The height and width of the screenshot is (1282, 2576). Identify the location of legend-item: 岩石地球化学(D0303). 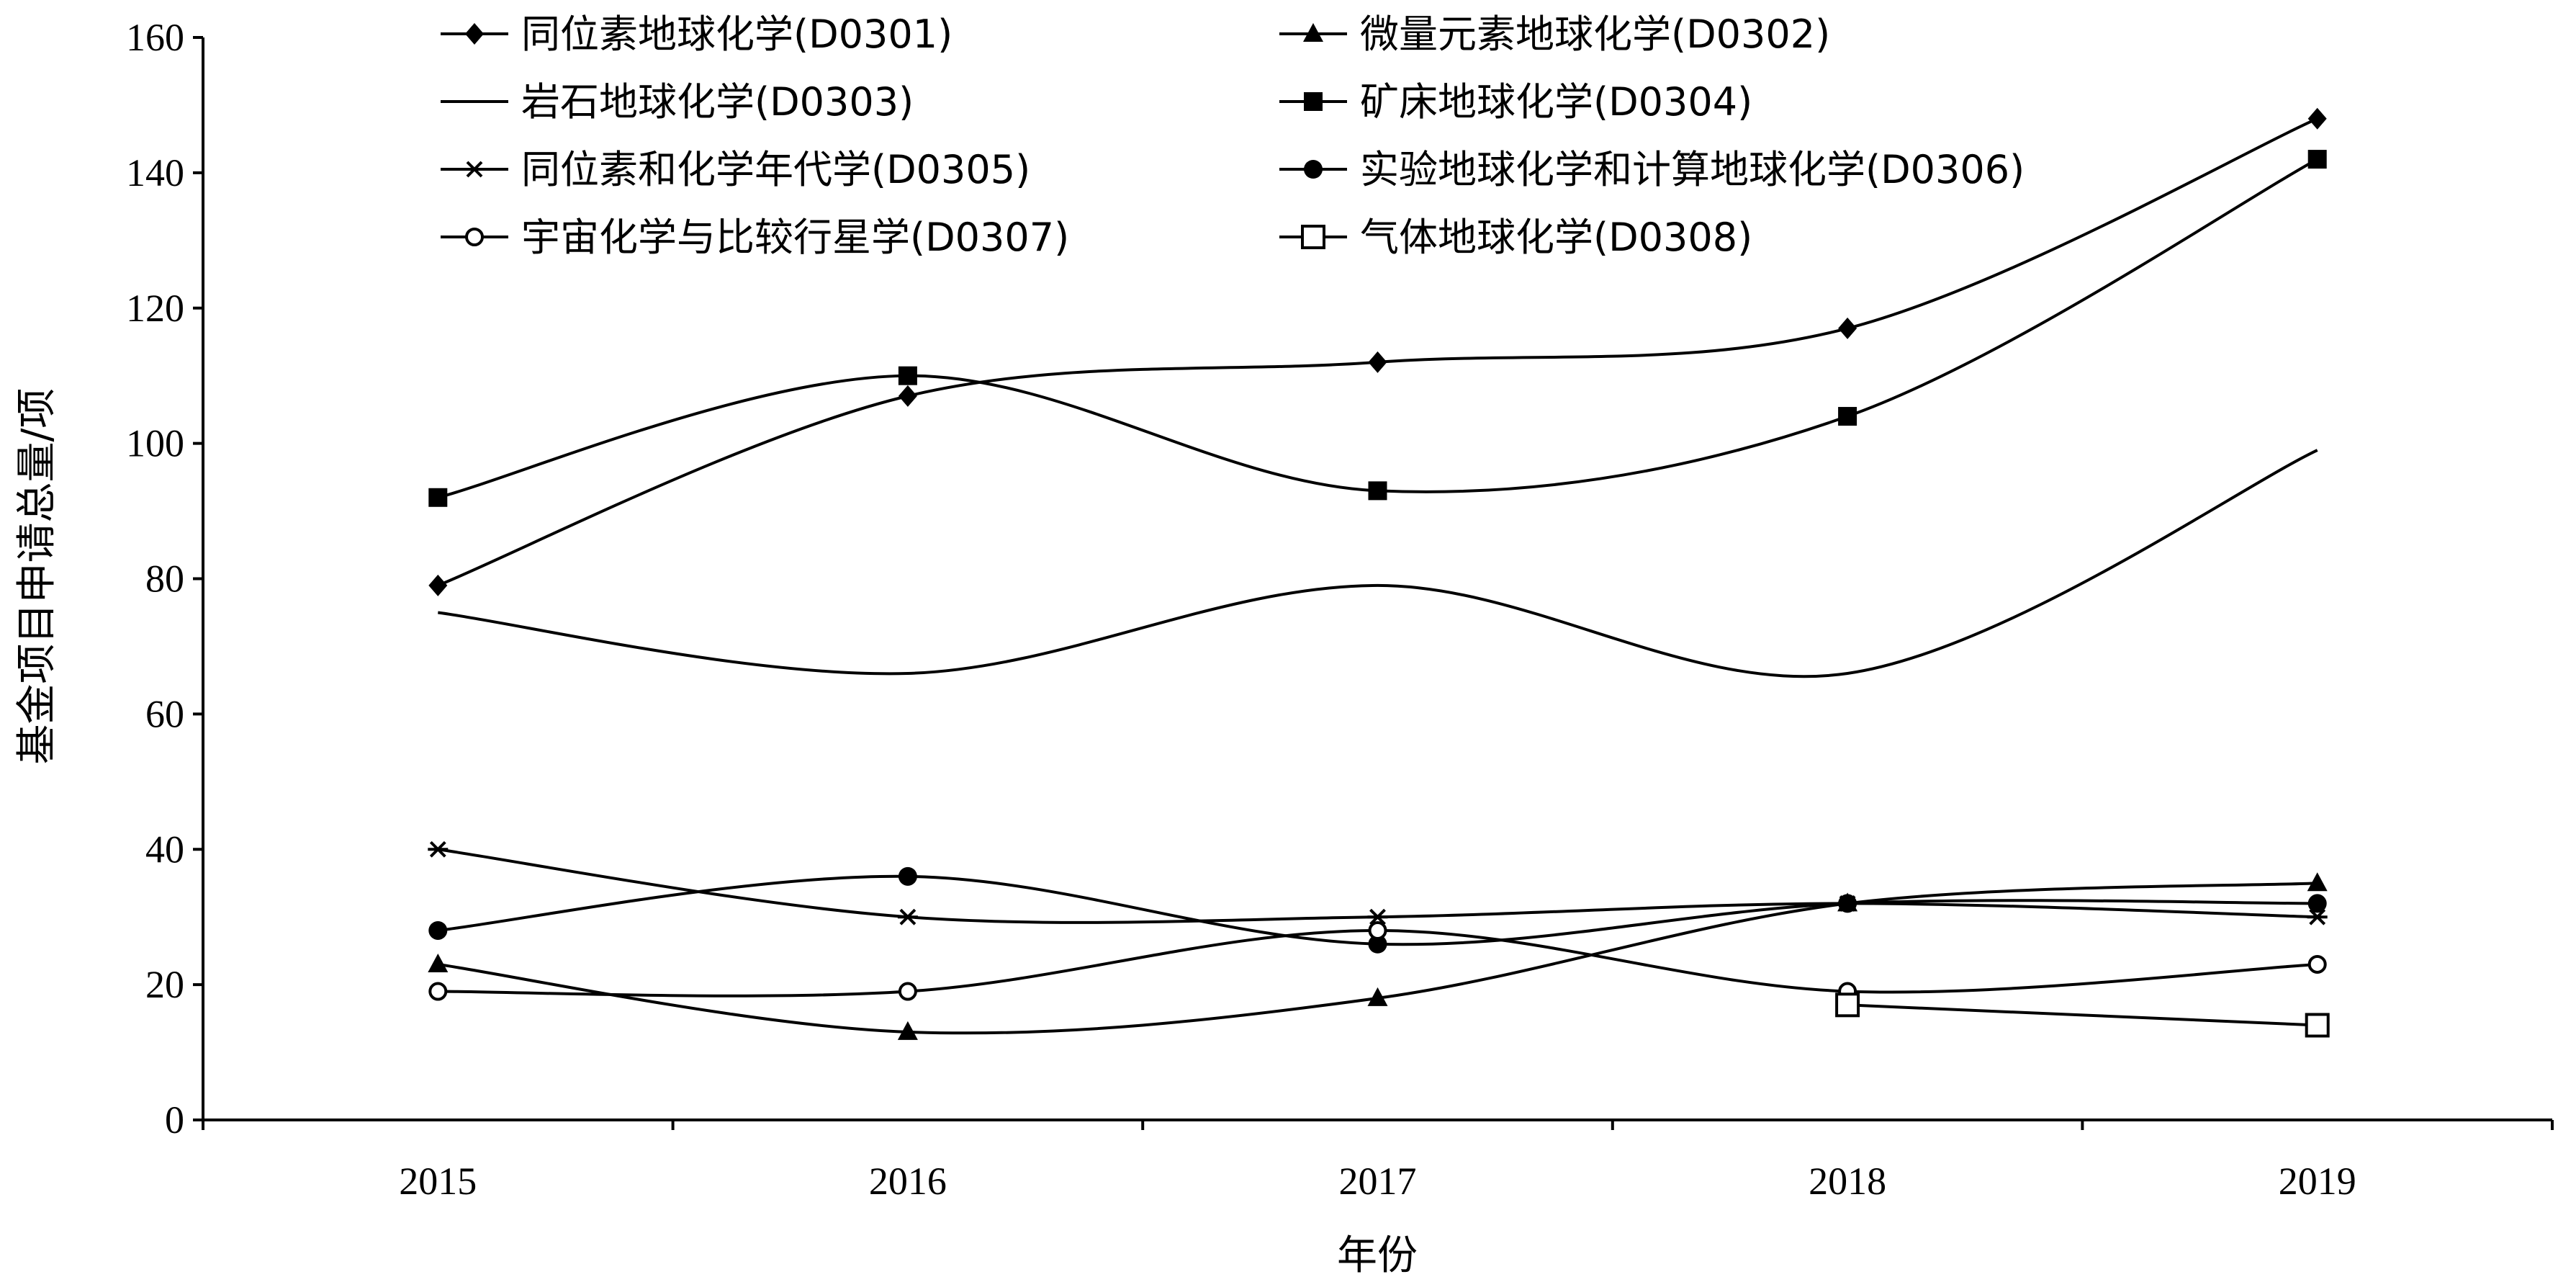
(677, 102).